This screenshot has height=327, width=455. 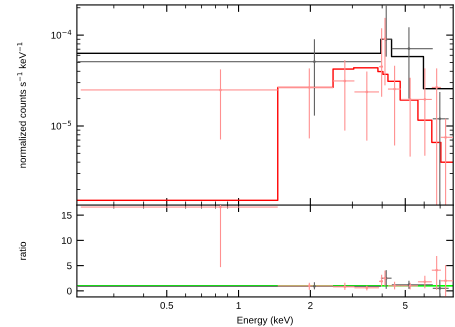 What do you see at coordinates (238, 305) in the screenshot?
I see `x-tick-label: 1` at bounding box center [238, 305].